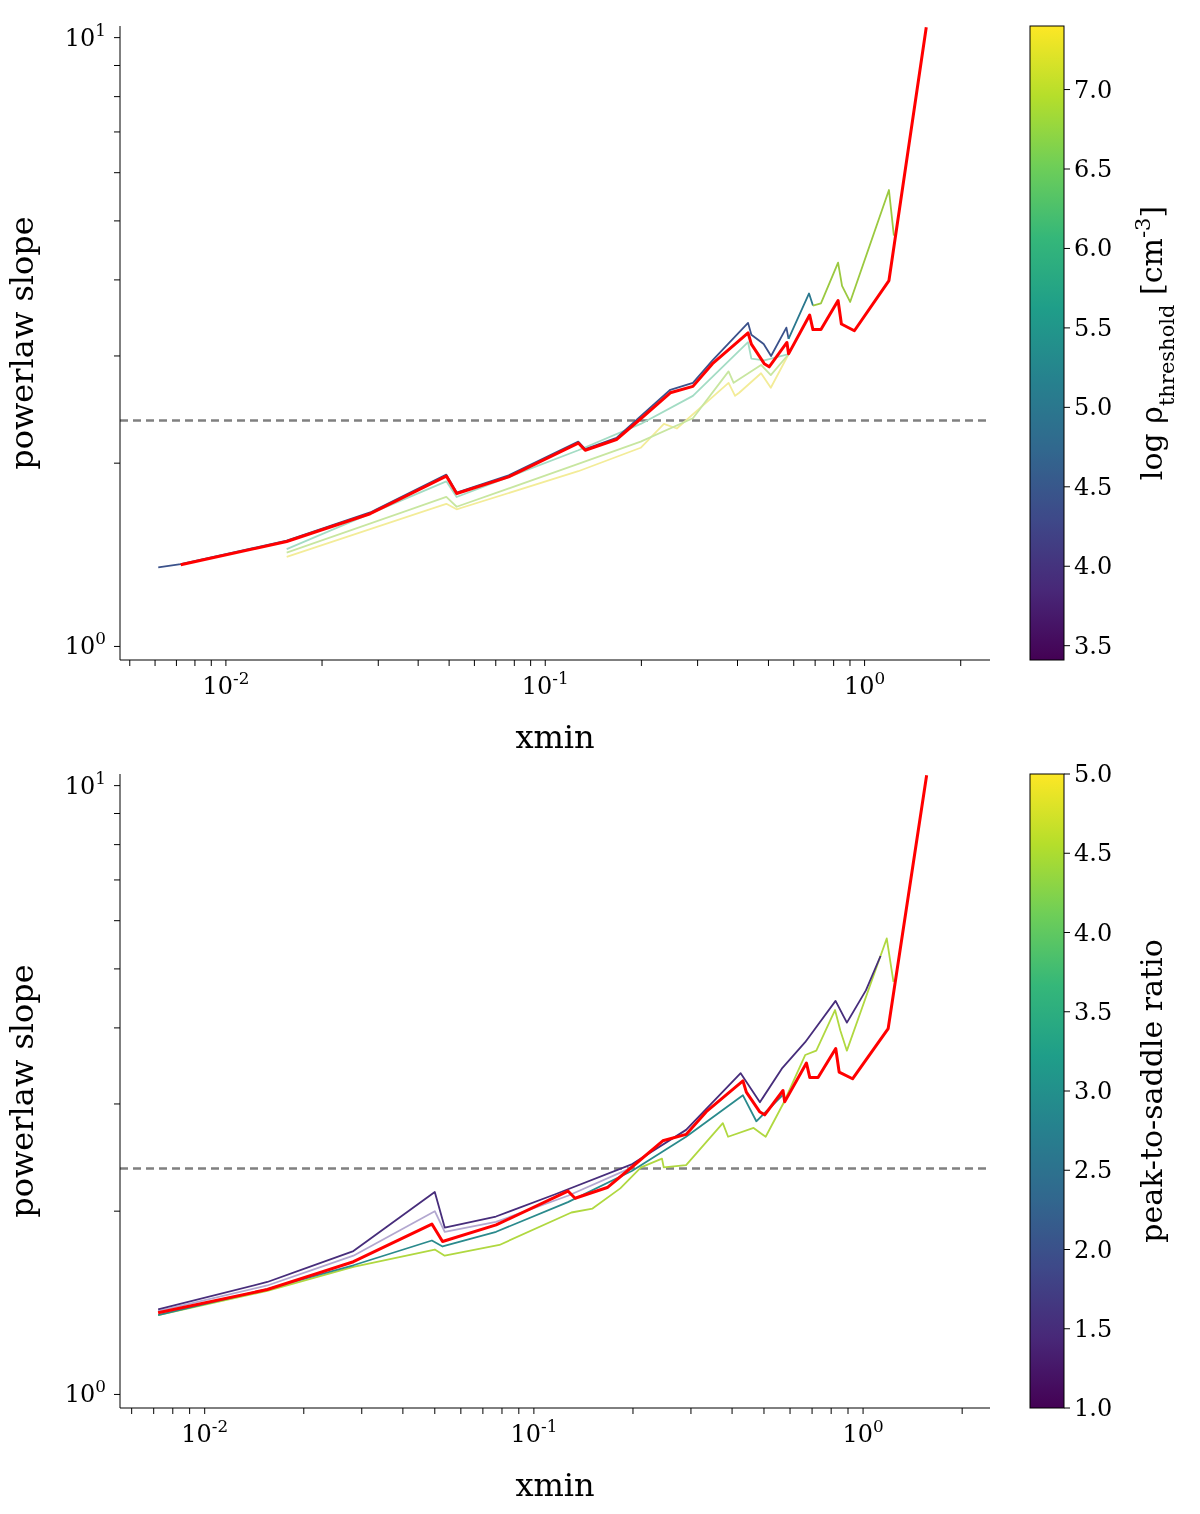 This screenshot has height=1514, width=1200. Describe the element at coordinates (1093, 248) in the screenshot. I see `color-bar-label: 6.0` at that location.